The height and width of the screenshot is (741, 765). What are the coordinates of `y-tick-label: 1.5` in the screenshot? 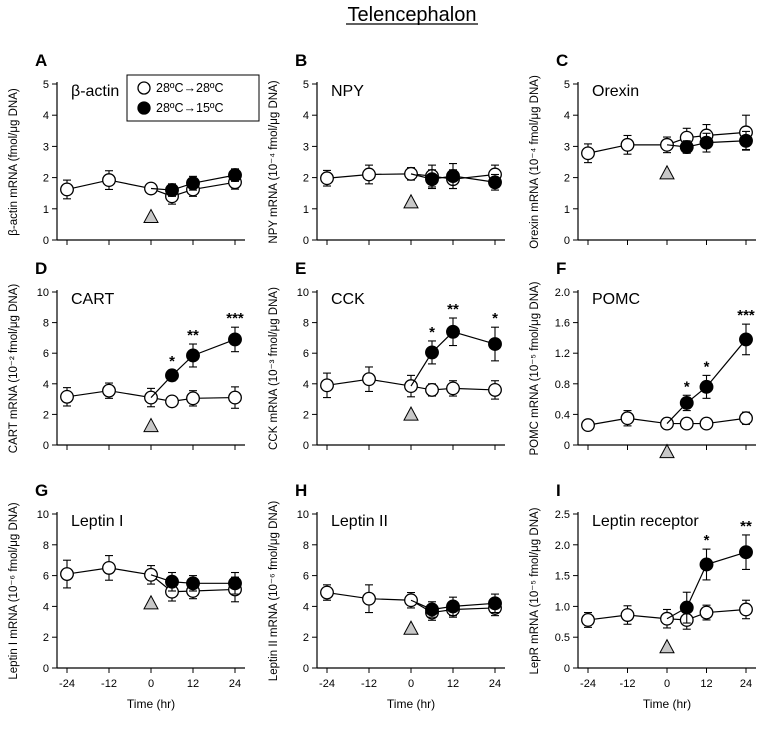 It's located at (562, 577).